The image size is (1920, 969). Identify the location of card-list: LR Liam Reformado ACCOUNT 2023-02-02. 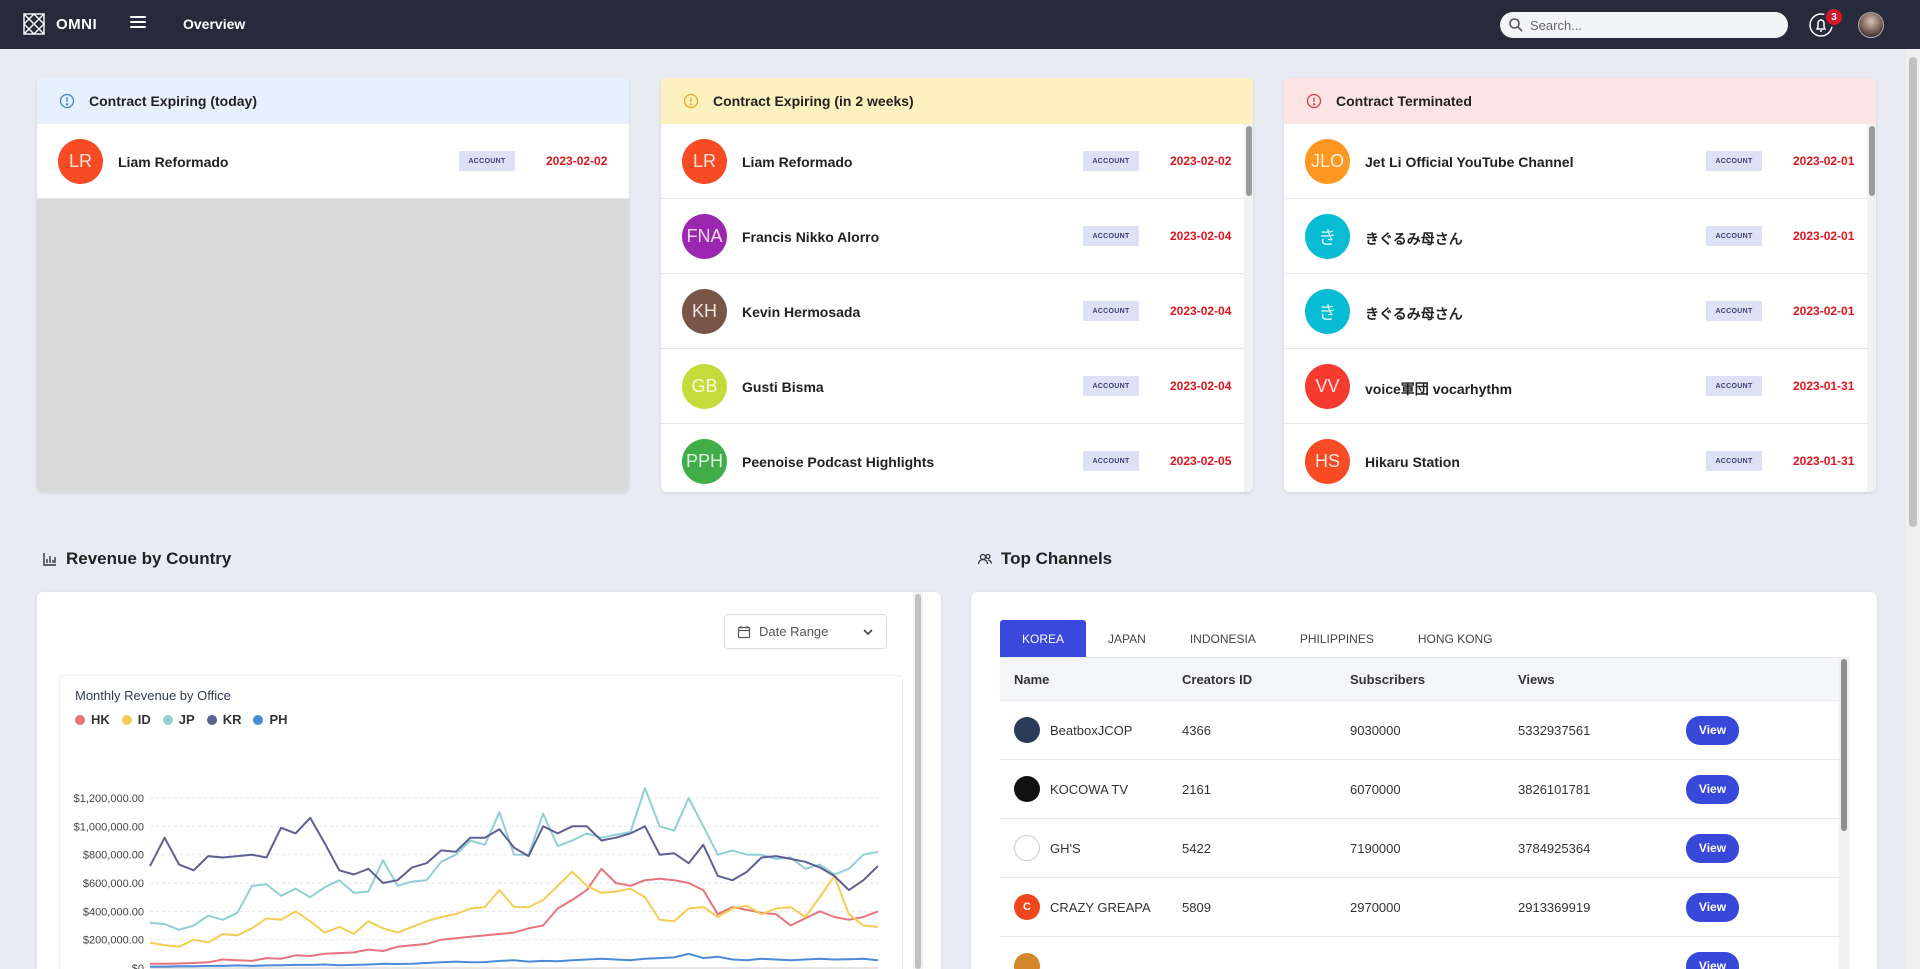
(333, 308).